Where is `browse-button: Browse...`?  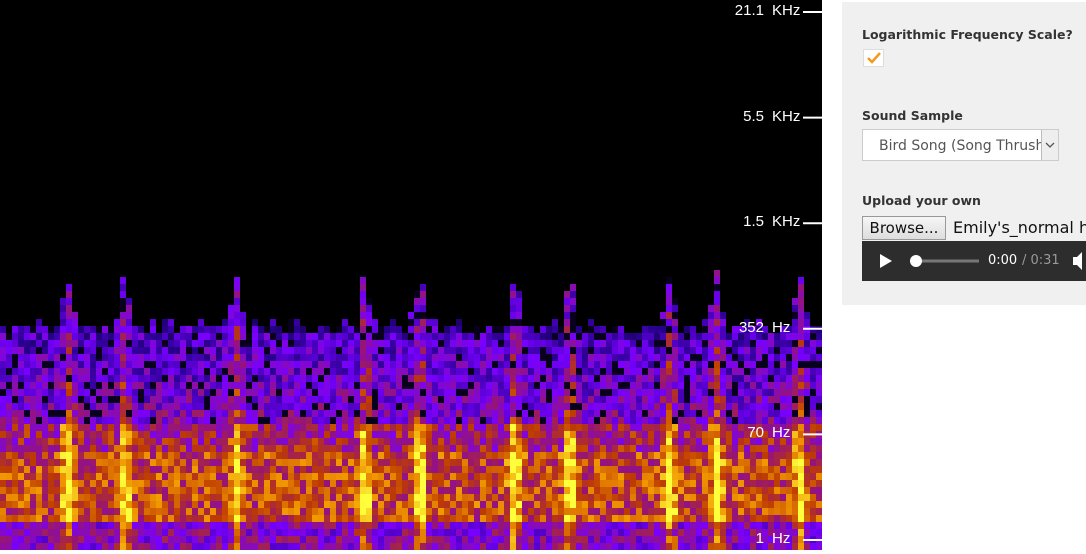
browse-button: Browse... is located at coordinates (904, 228).